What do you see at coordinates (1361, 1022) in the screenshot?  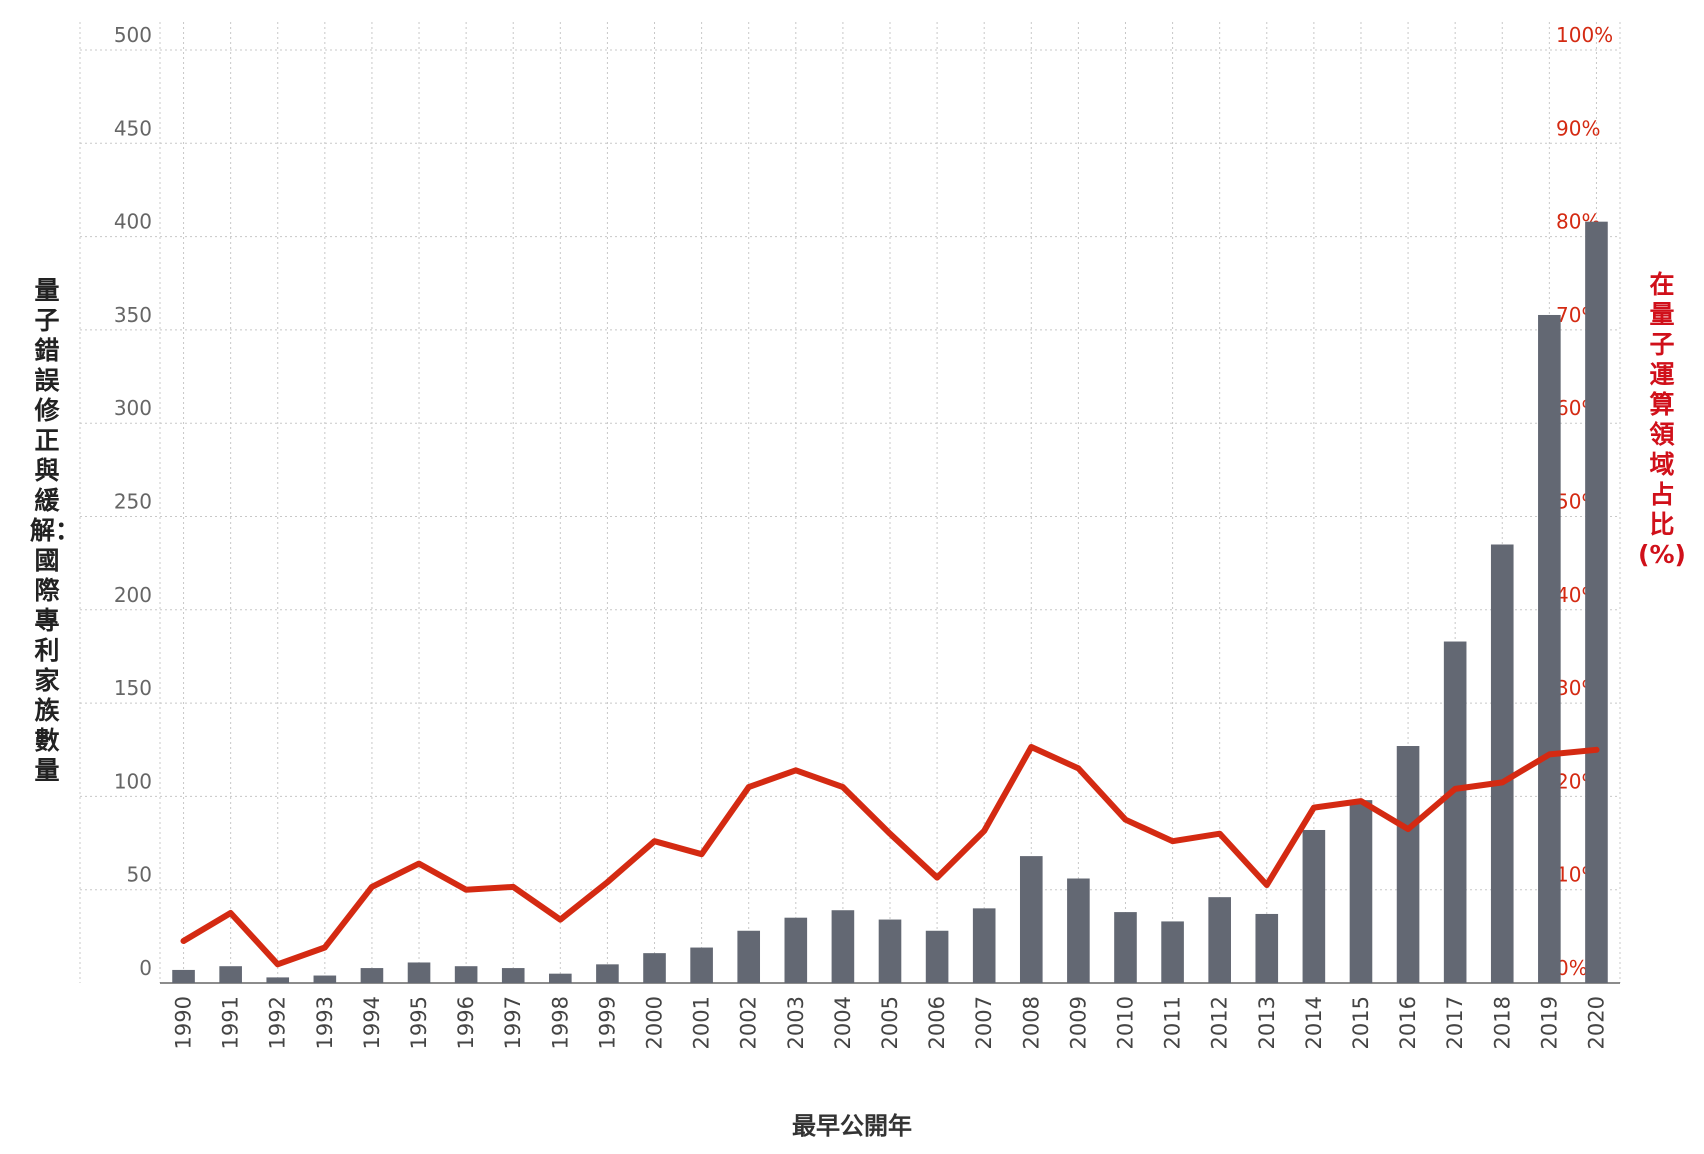 I see `x-tick-label: 2015` at bounding box center [1361, 1022].